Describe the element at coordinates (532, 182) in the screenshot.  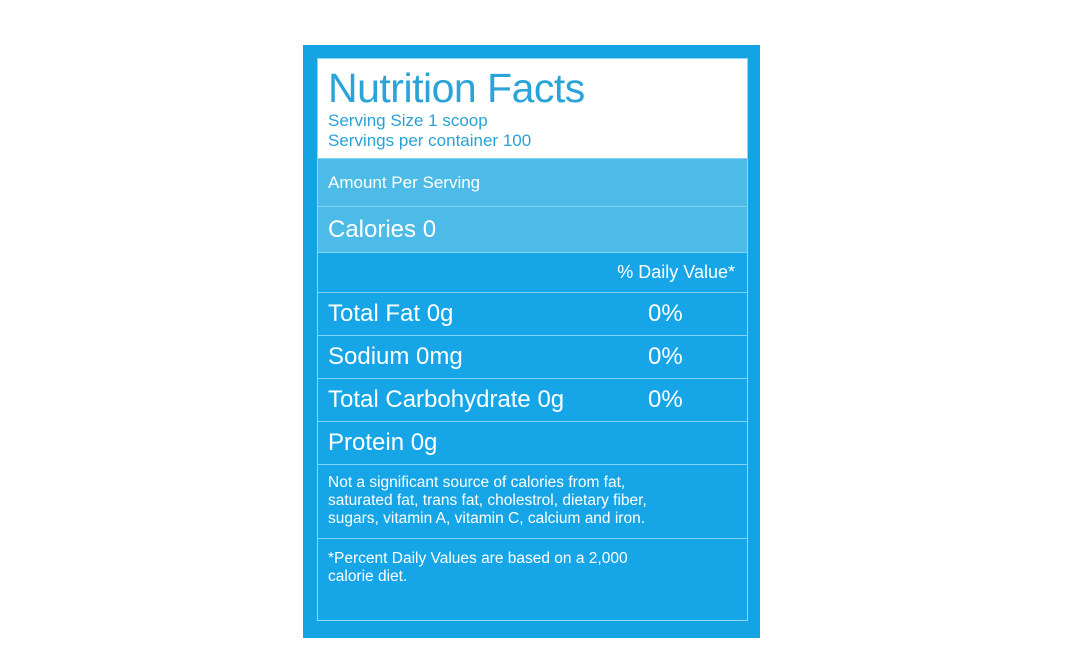
I see `amount-per-serving-row: Amount Per Serving` at that location.